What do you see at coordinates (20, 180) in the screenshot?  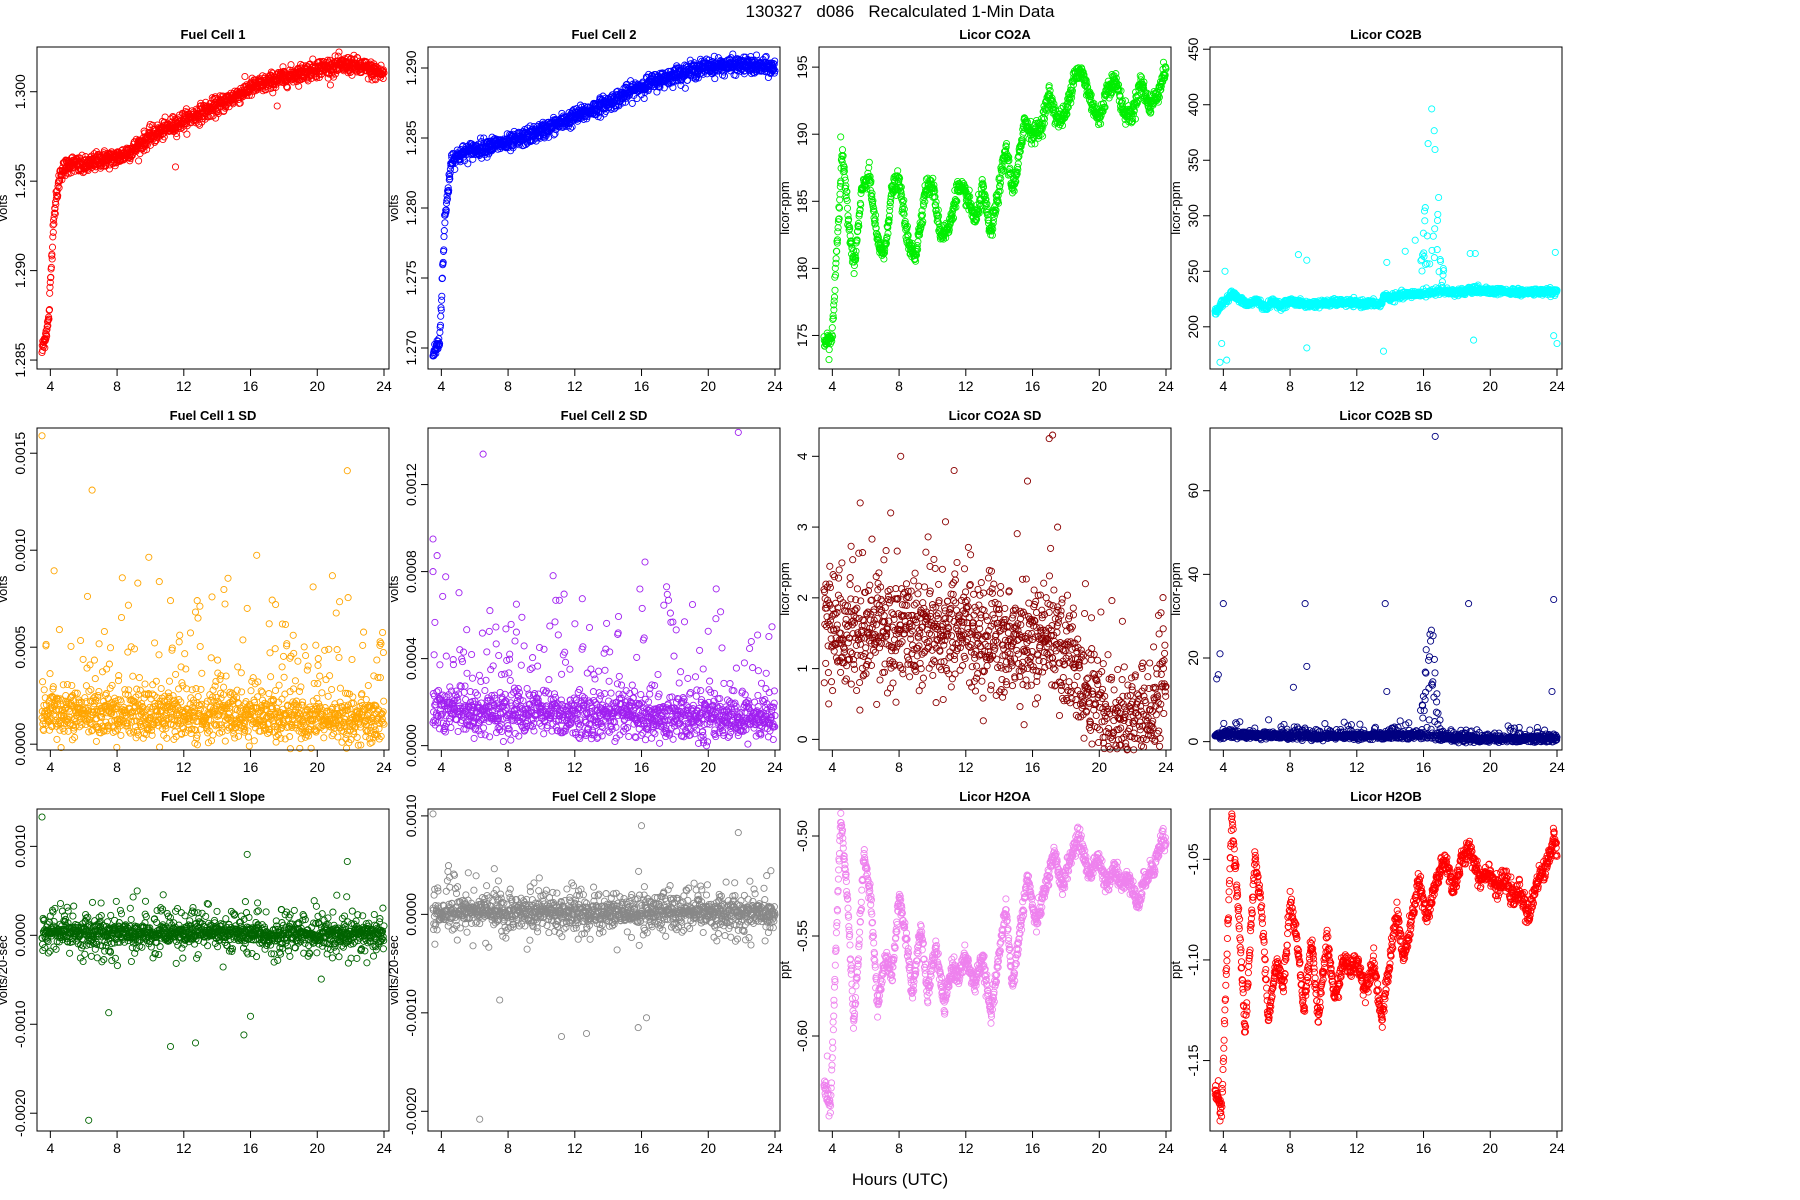 I see `y-tick-label: 1.295` at bounding box center [20, 180].